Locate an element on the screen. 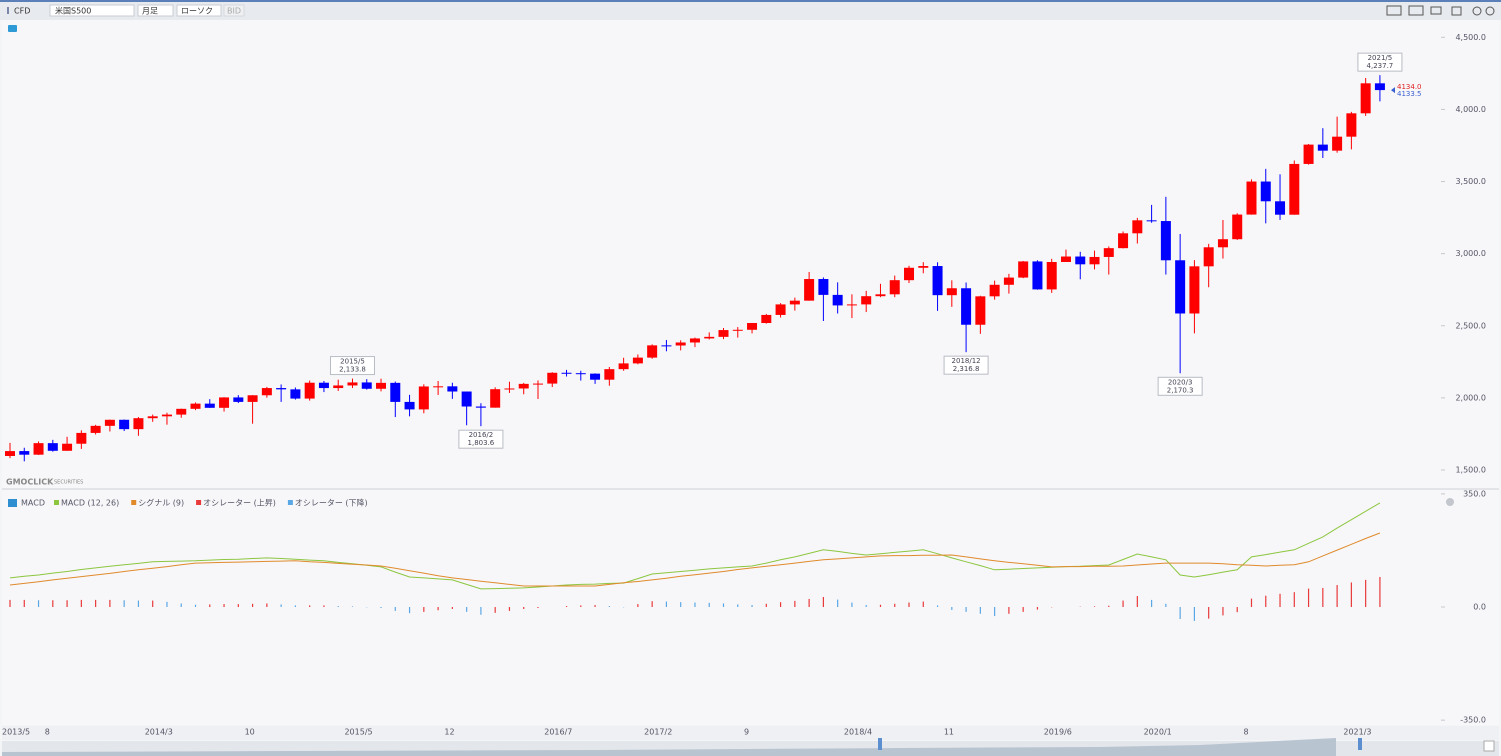 The height and width of the screenshot is (756, 1501). toolbar-icons is located at coordinates (1440, 10).